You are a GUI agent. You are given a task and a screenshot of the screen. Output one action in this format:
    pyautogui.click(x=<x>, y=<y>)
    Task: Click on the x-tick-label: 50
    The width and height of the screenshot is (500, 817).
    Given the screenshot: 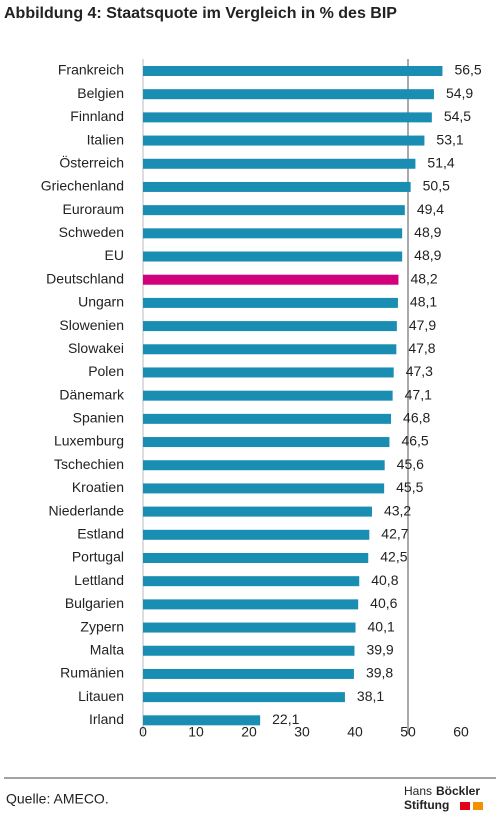 What is the action you would take?
    pyautogui.click(x=408, y=732)
    